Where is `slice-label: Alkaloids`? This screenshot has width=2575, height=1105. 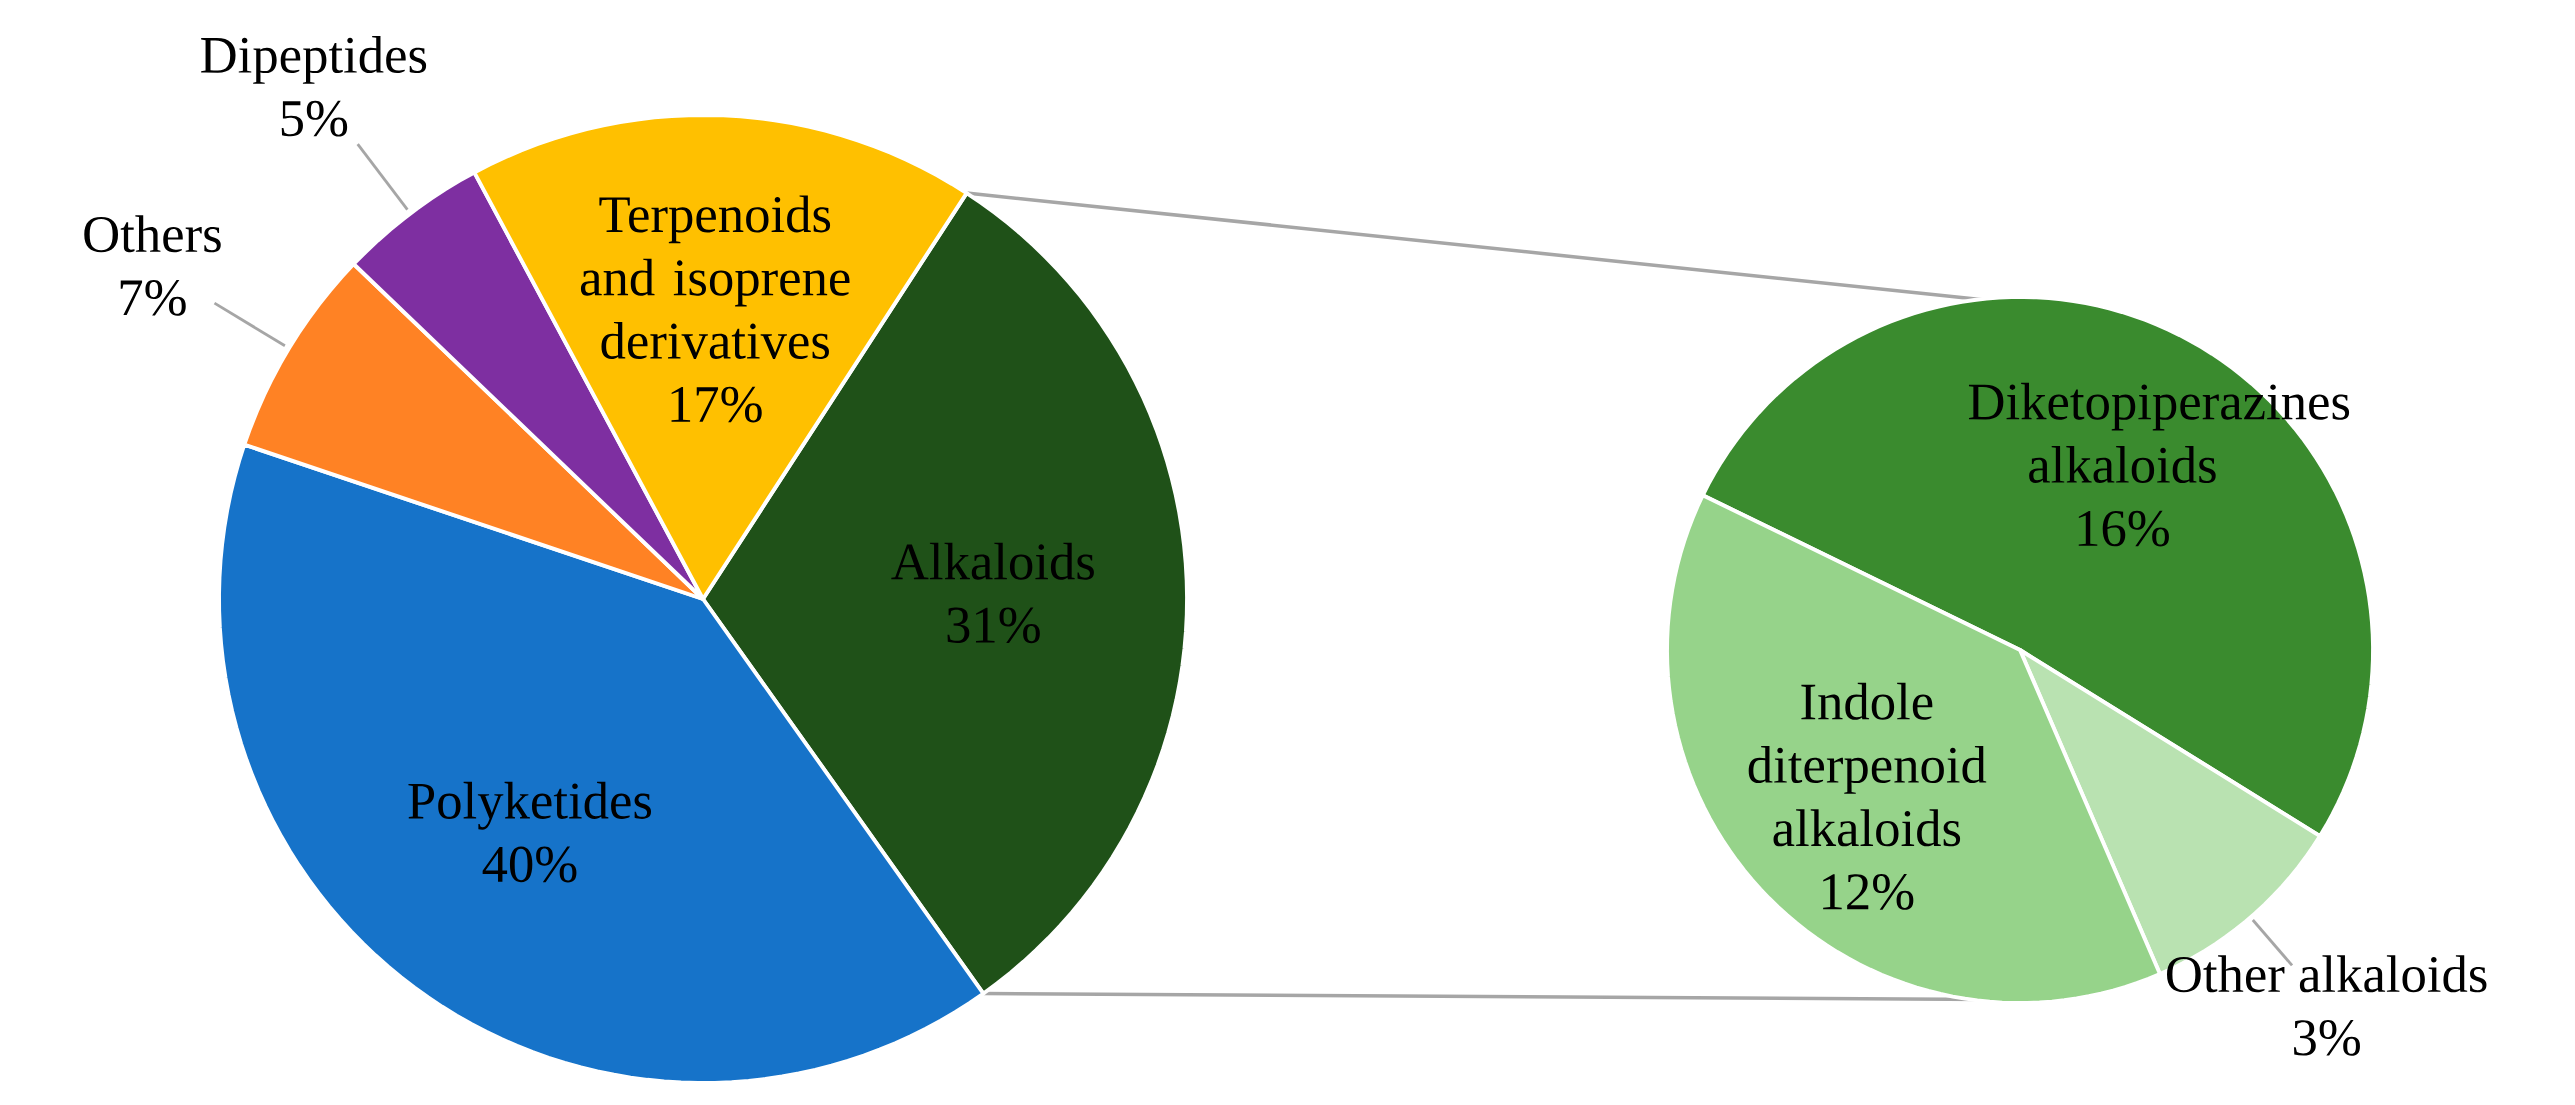 slice-label: Alkaloids is located at coordinates (992, 561).